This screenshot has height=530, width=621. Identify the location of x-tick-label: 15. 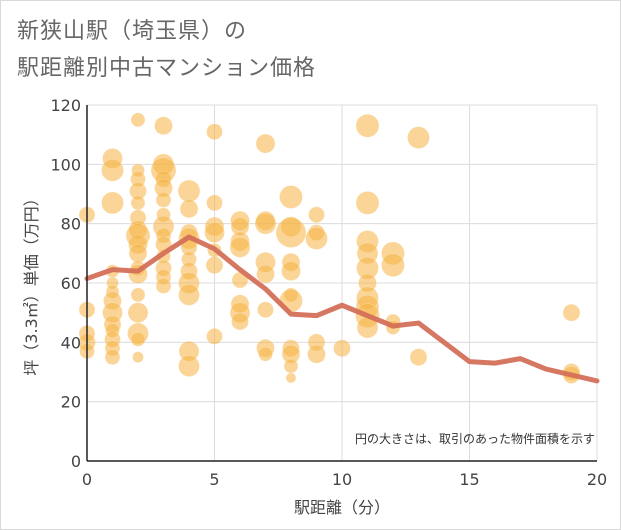
(469, 479).